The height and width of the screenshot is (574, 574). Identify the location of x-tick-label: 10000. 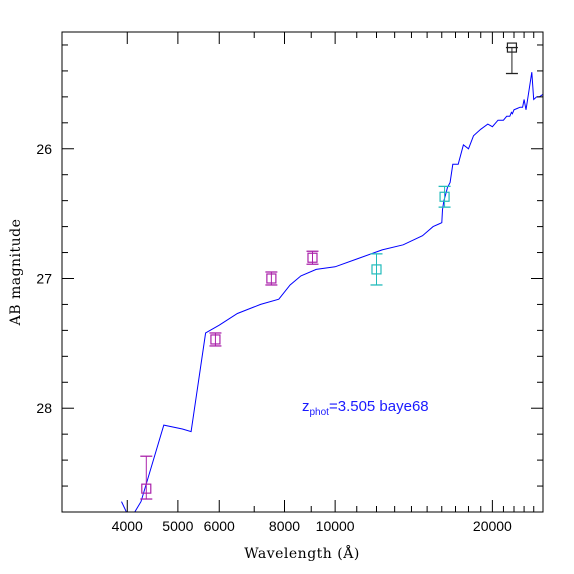
(335, 526).